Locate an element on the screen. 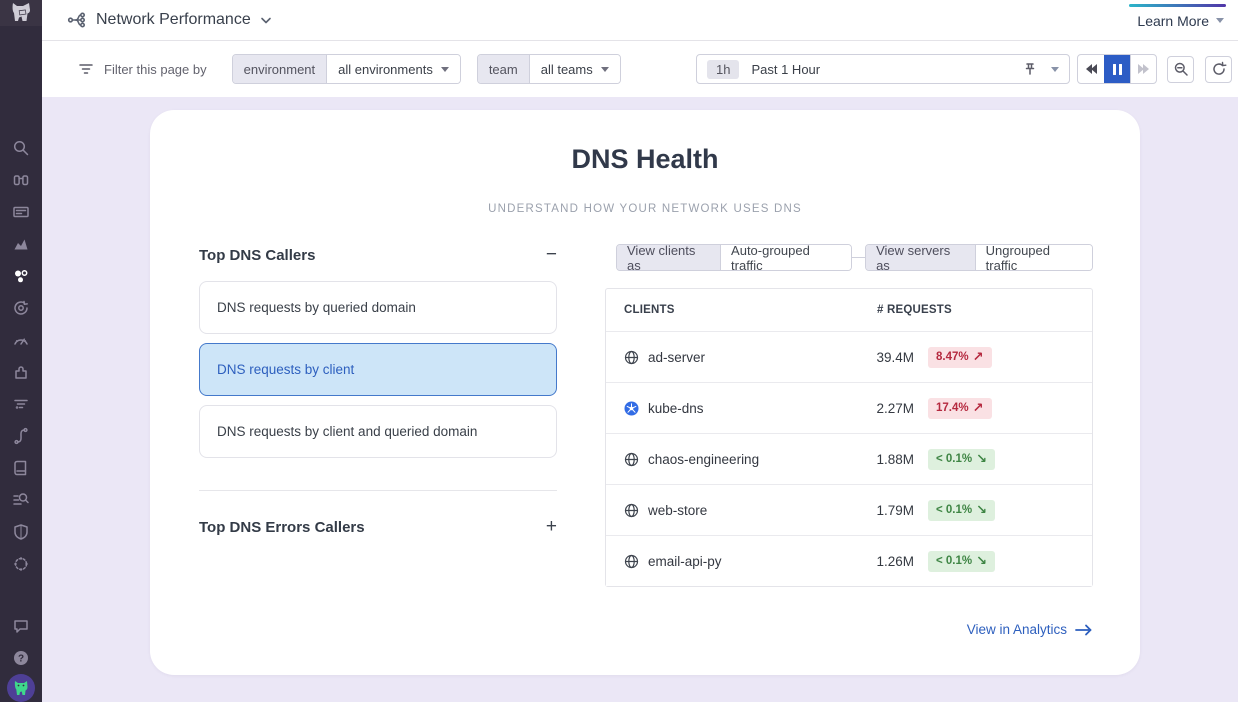 The image size is (1238, 702). team-filter-key: team is located at coordinates (503, 69).